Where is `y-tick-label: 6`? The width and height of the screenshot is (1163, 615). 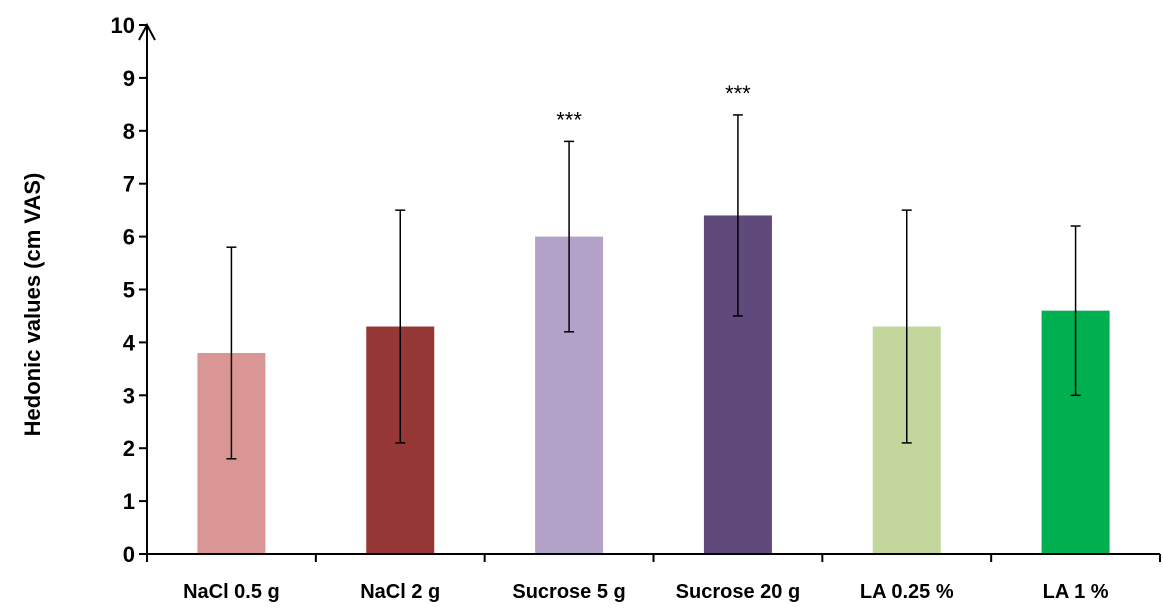
y-tick-label: 6 is located at coordinates (129, 237).